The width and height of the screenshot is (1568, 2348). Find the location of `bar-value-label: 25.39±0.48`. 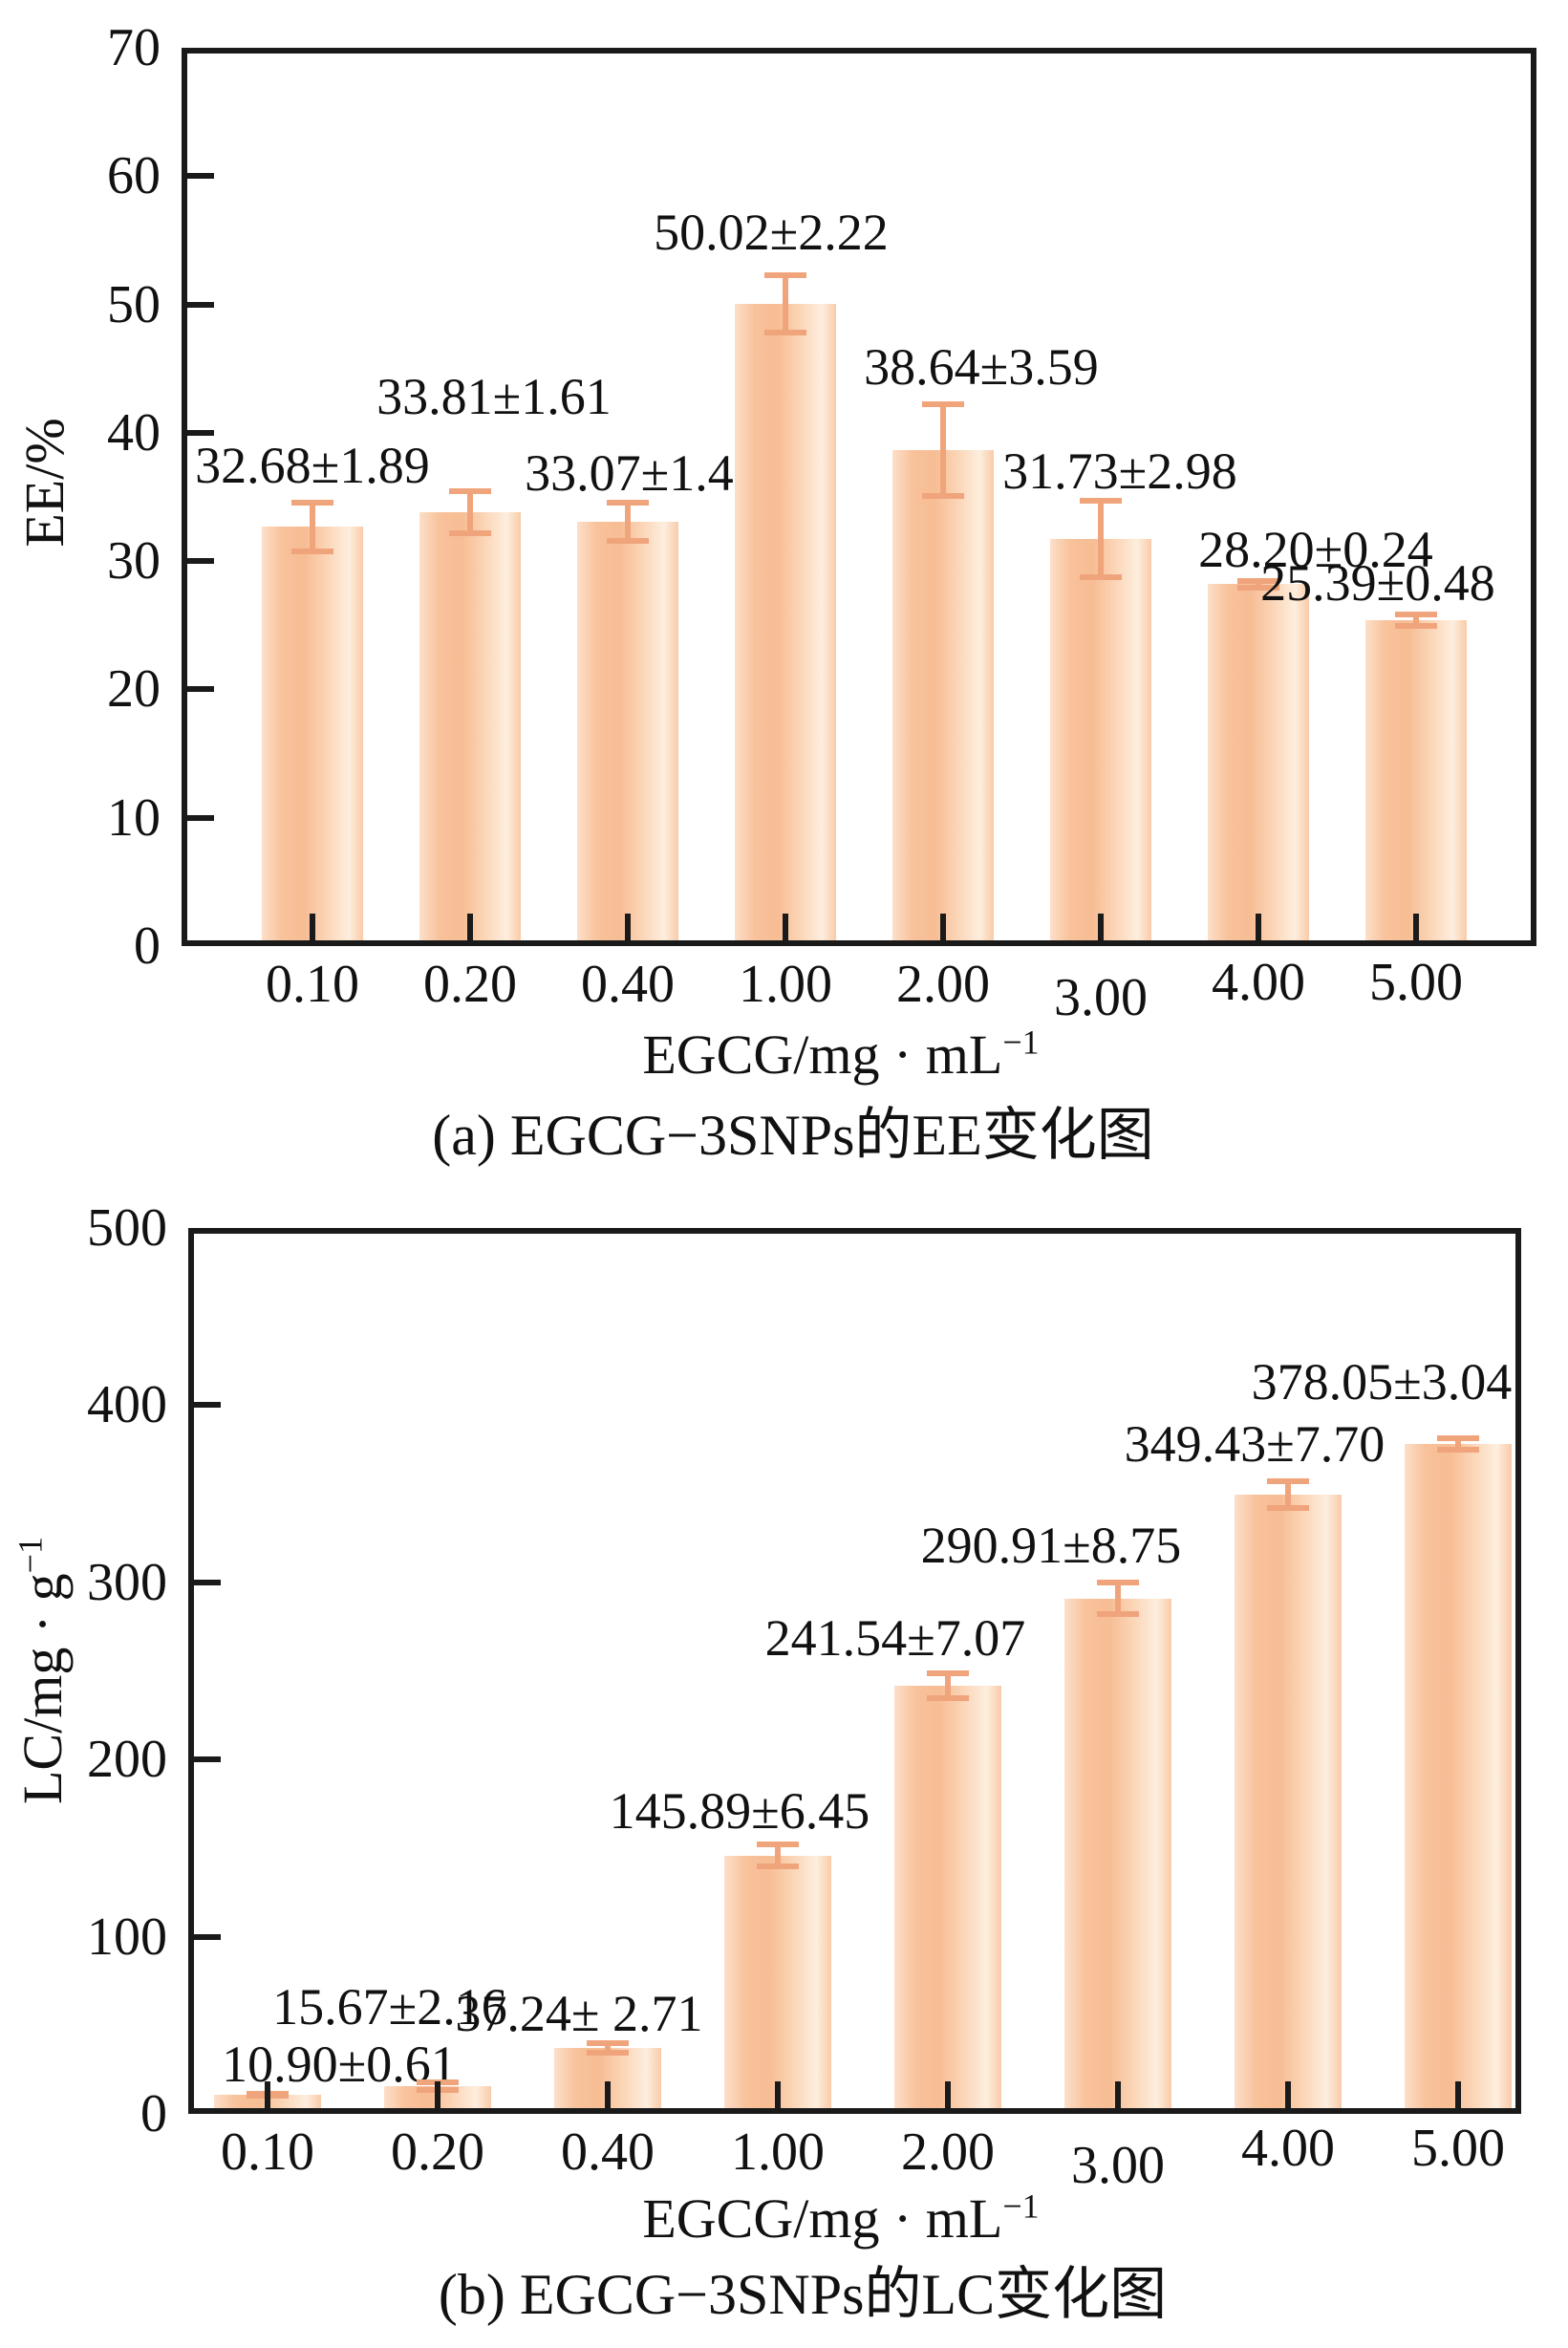

bar-value-label: 25.39±0.48 is located at coordinates (1377, 582).